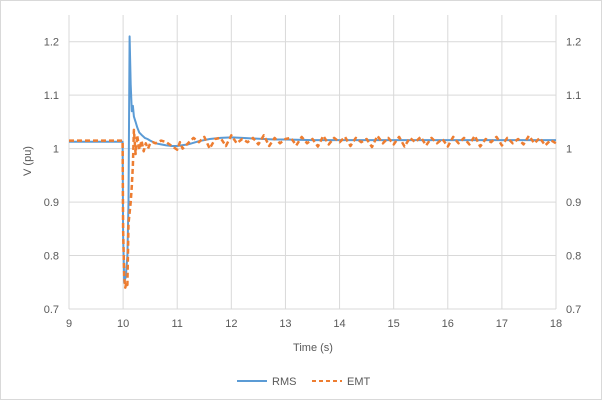  I want to click on x-tick-label: 16, so click(448, 324).